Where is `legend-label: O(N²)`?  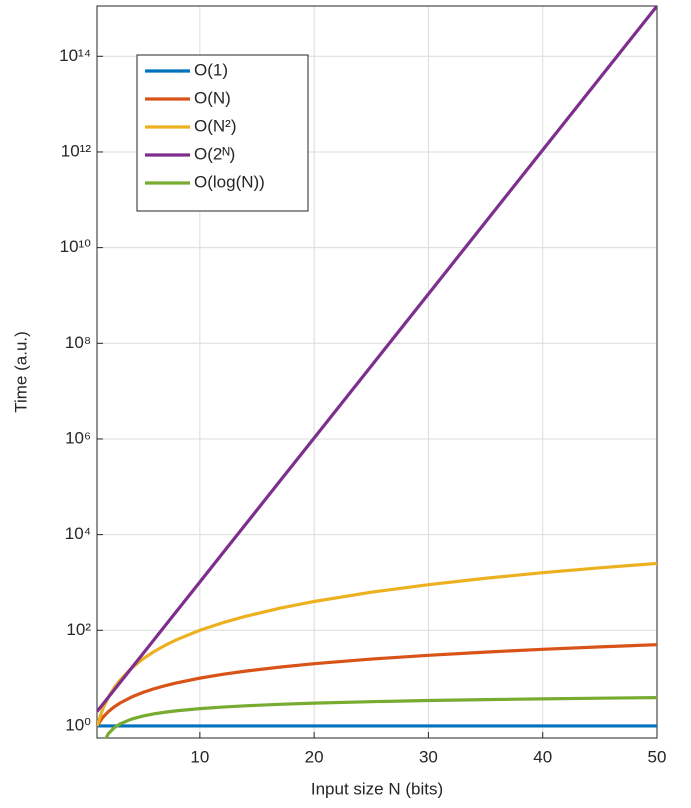
legend-label: O(N²) is located at coordinates (215, 125).